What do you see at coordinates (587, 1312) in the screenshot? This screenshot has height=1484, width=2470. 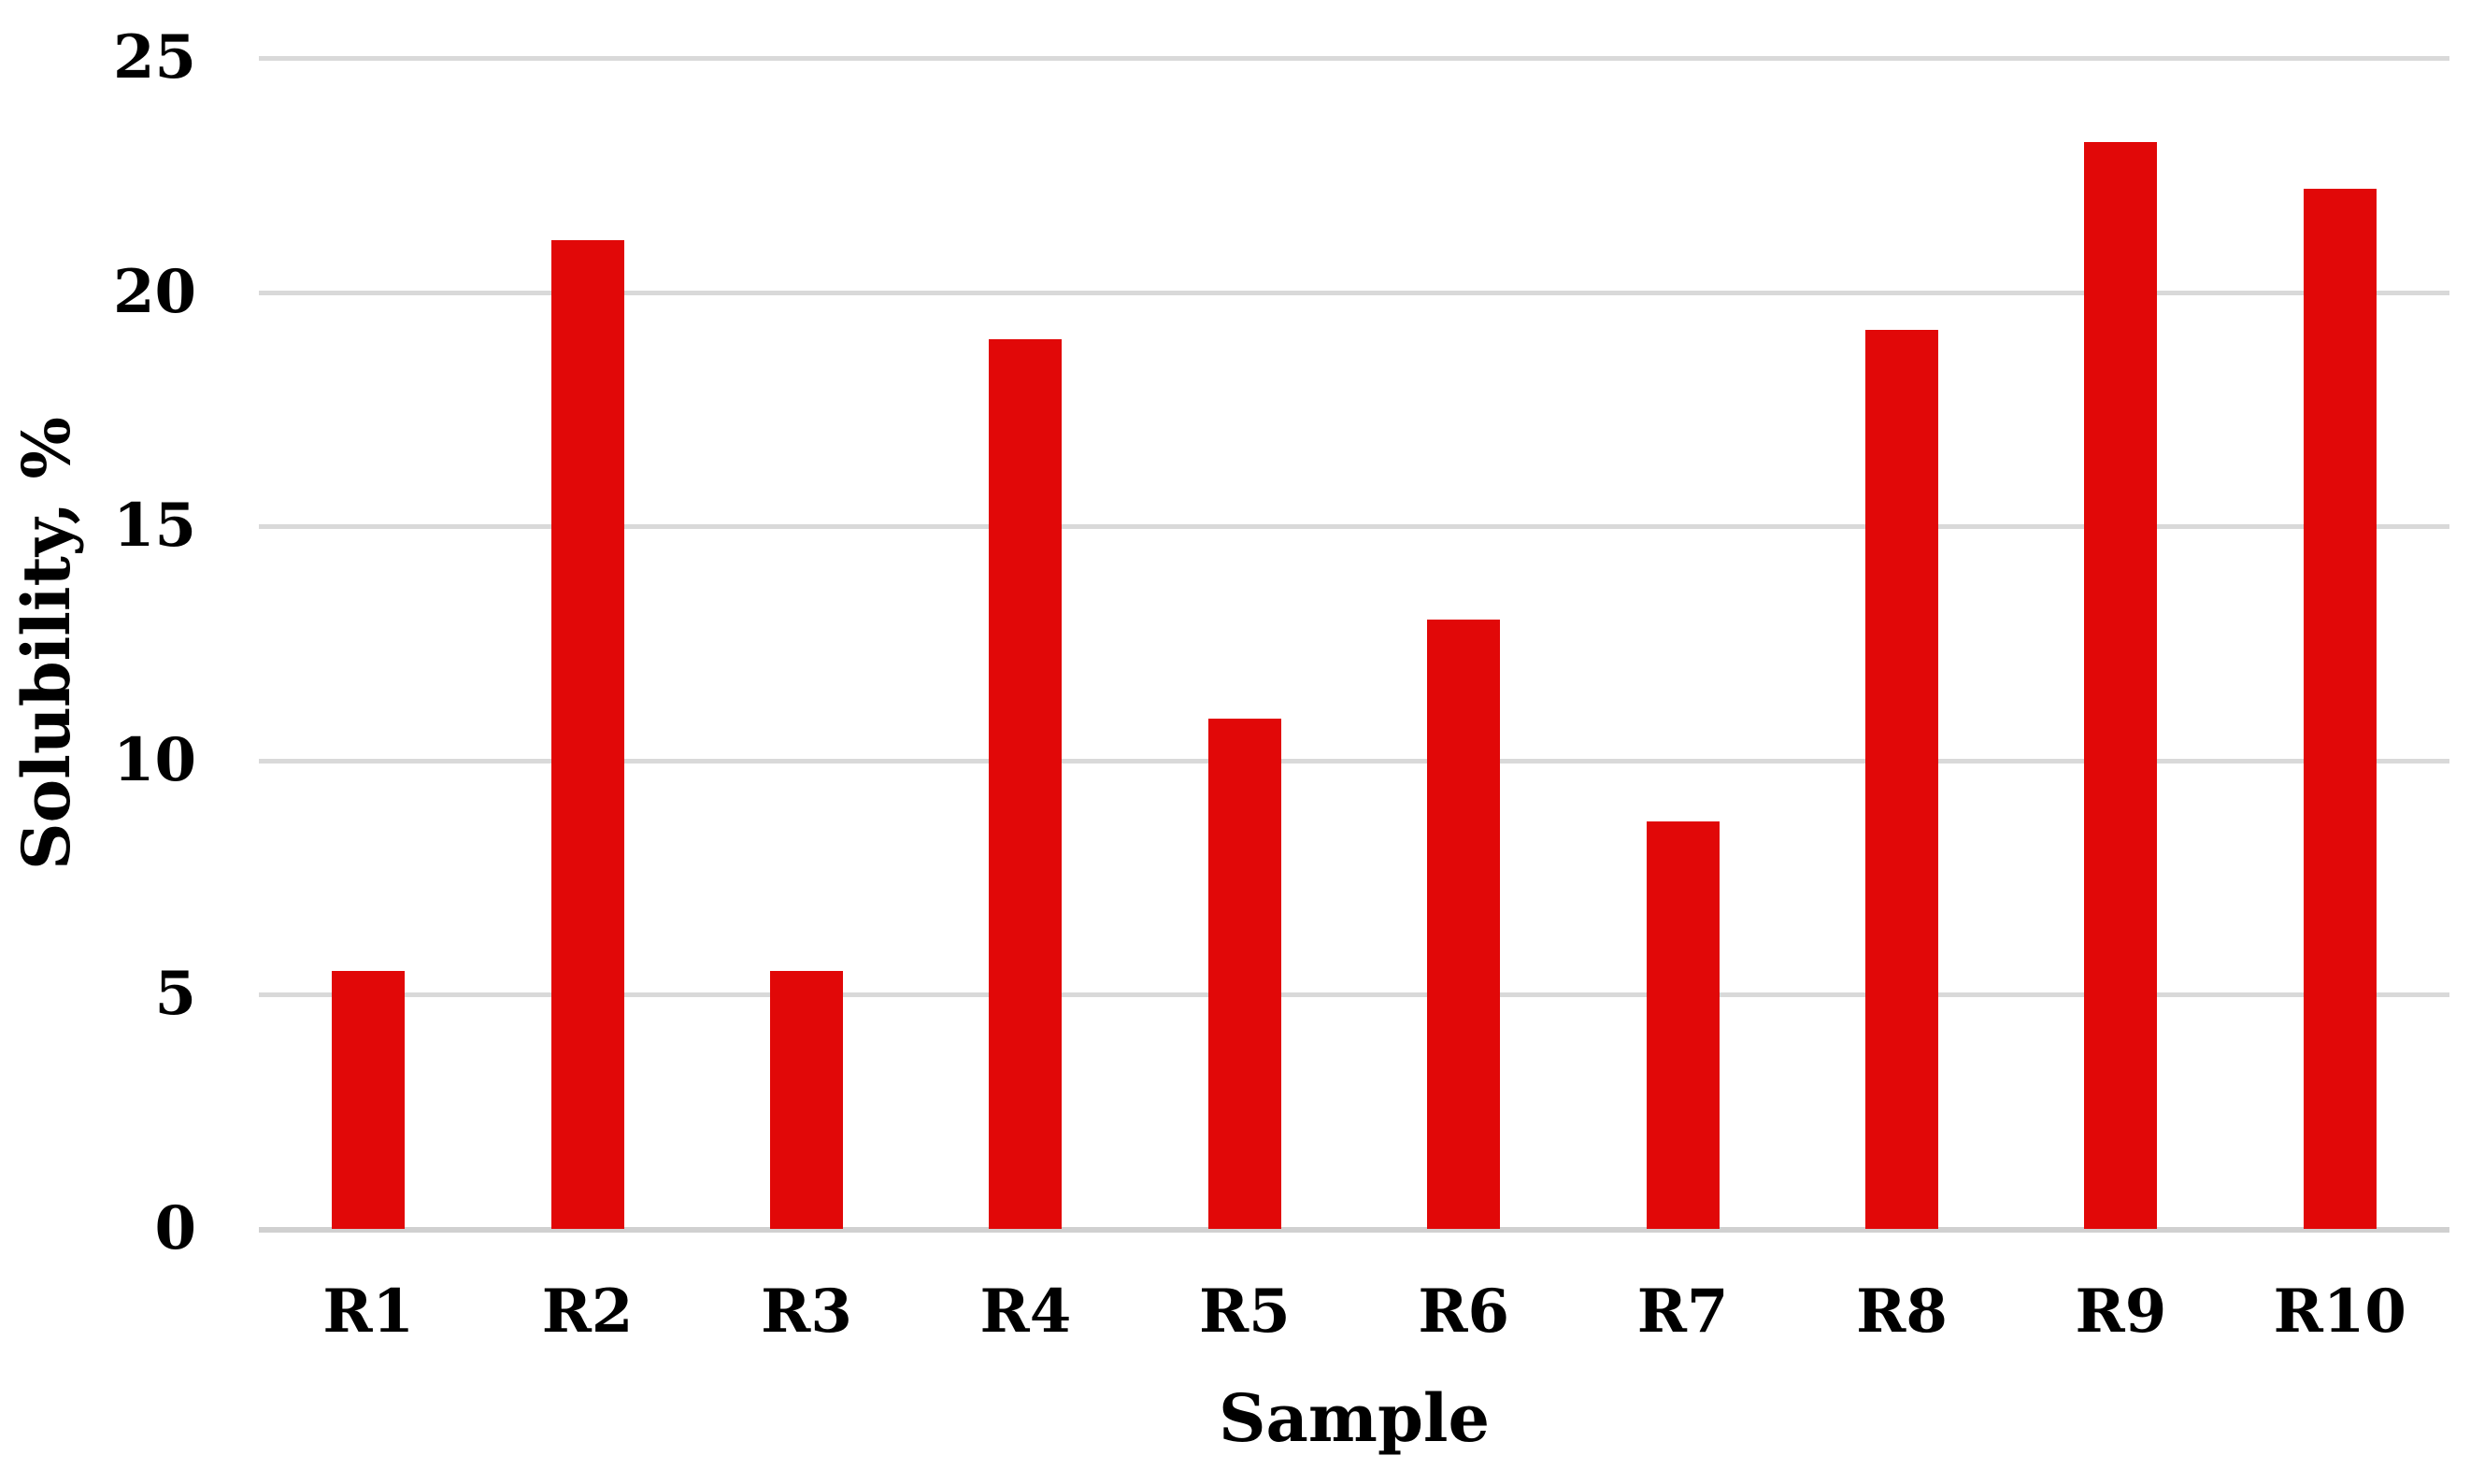 I see `x-tick-label-R2: R2` at bounding box center [587, 1312].